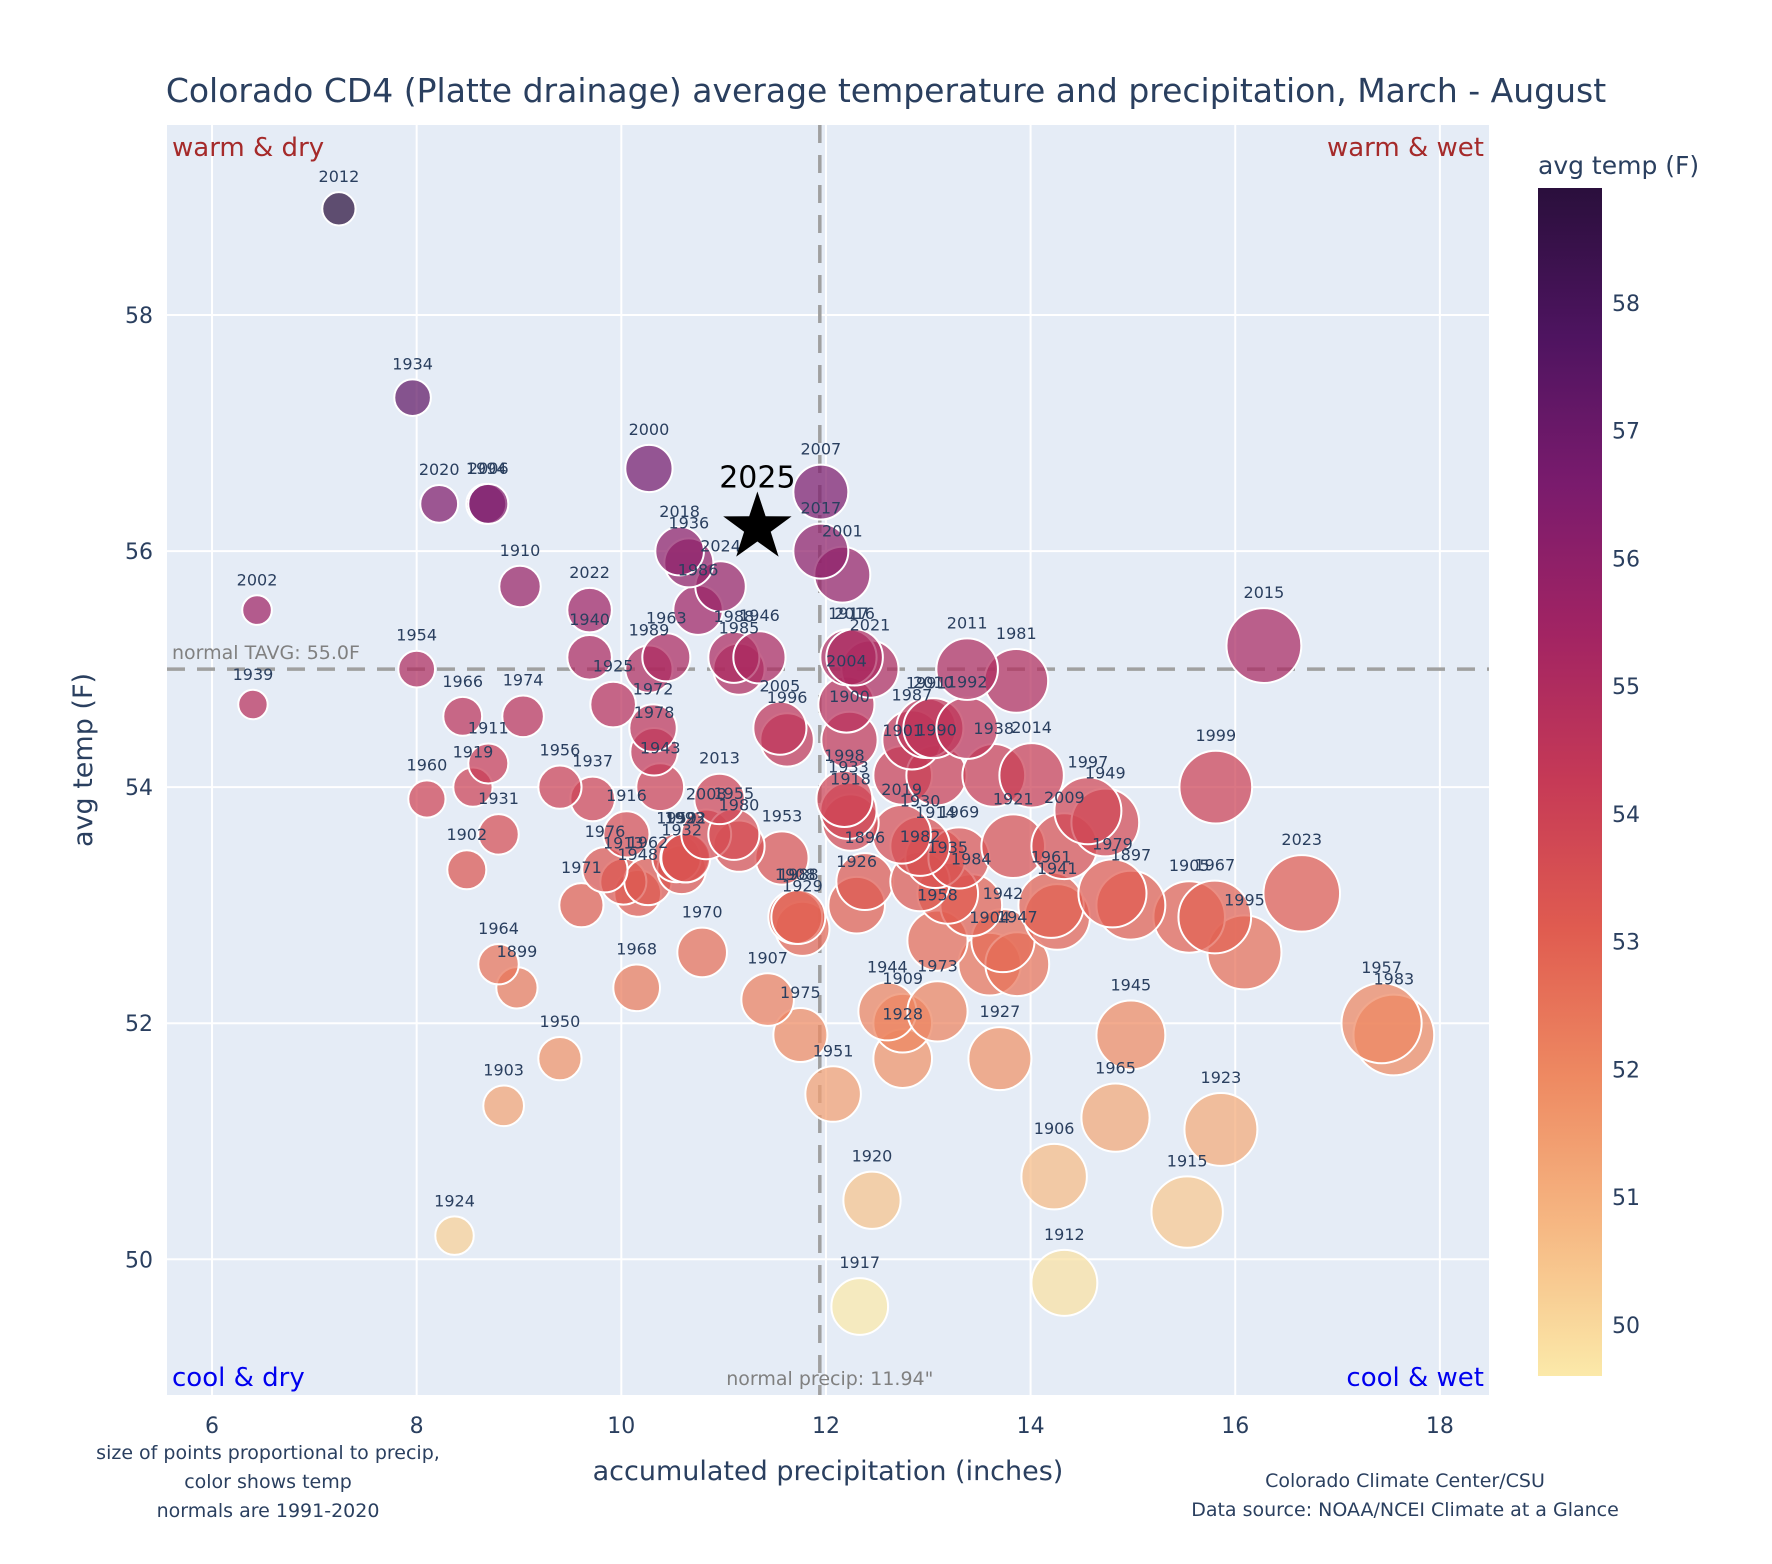 The height and width of the screenshot is (1564, 1772). Describe the element at coordinates (854, 613) in the screenshot. I see `data-point-label: 2016` at that location.